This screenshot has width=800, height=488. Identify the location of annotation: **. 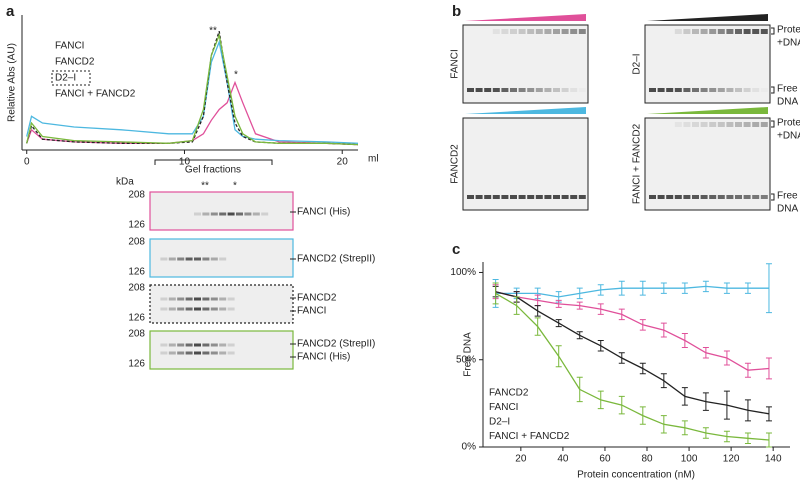
(213, 31).